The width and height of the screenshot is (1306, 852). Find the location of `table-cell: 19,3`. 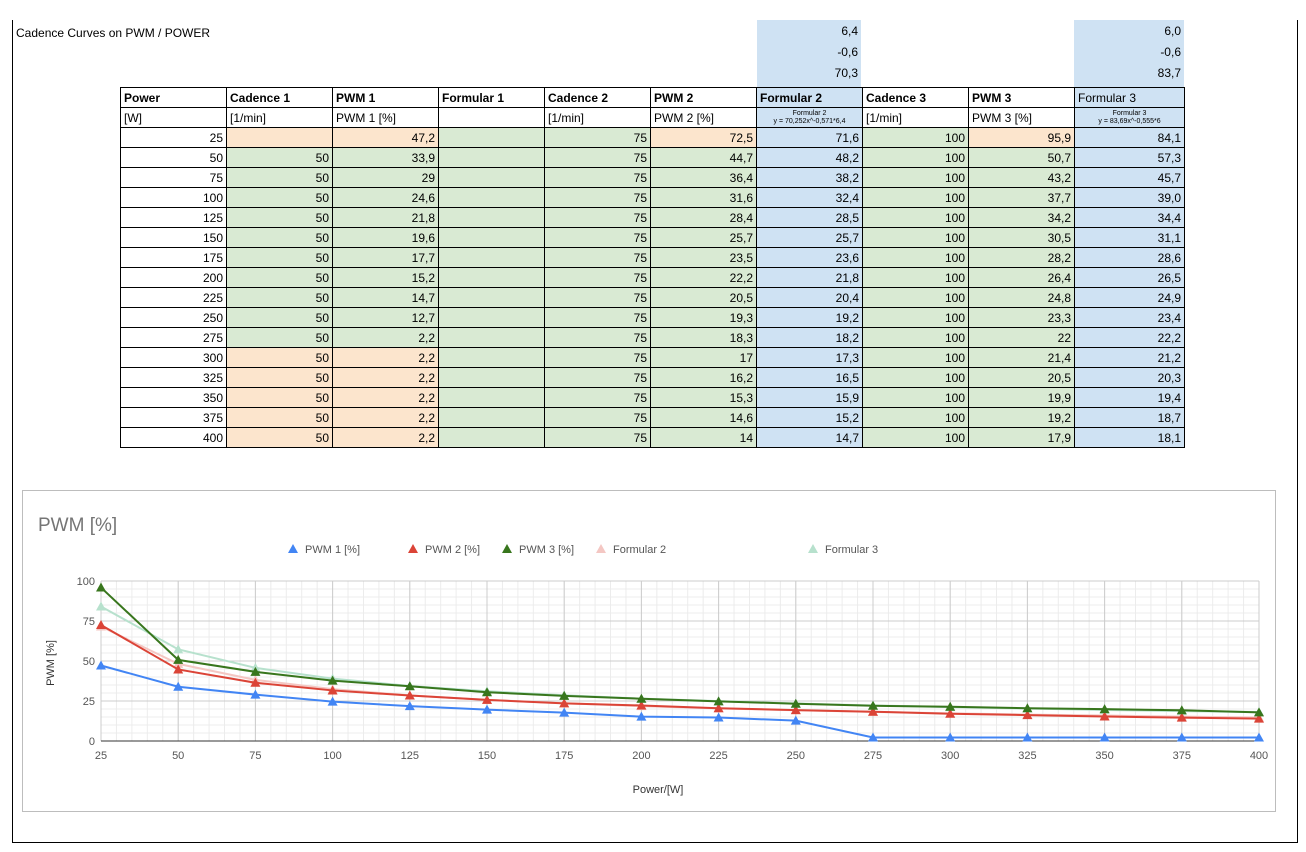

table-cell: 19,3 is located at coordinates (703, 317).